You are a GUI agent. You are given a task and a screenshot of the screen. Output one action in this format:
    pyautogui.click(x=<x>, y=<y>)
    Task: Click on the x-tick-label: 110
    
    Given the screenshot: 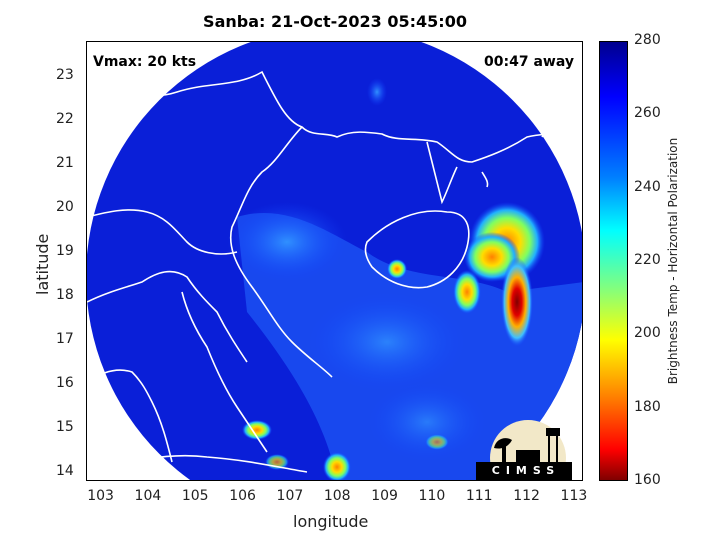 What is the action you would take?
    pyautogui.click(x=432, y=496)
    